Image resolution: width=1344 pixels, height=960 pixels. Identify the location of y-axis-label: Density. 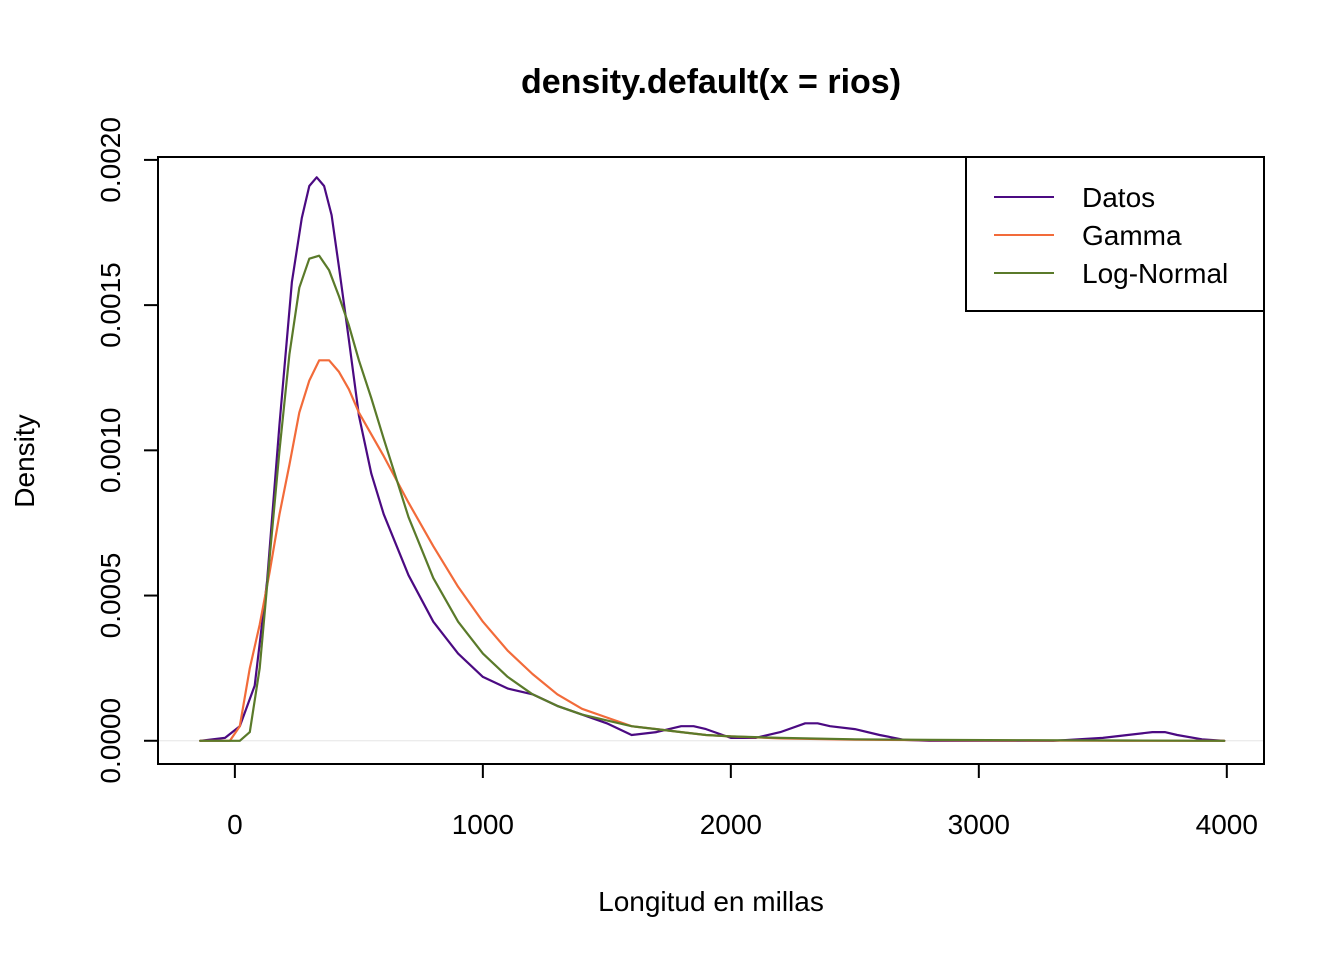
(24, 460).